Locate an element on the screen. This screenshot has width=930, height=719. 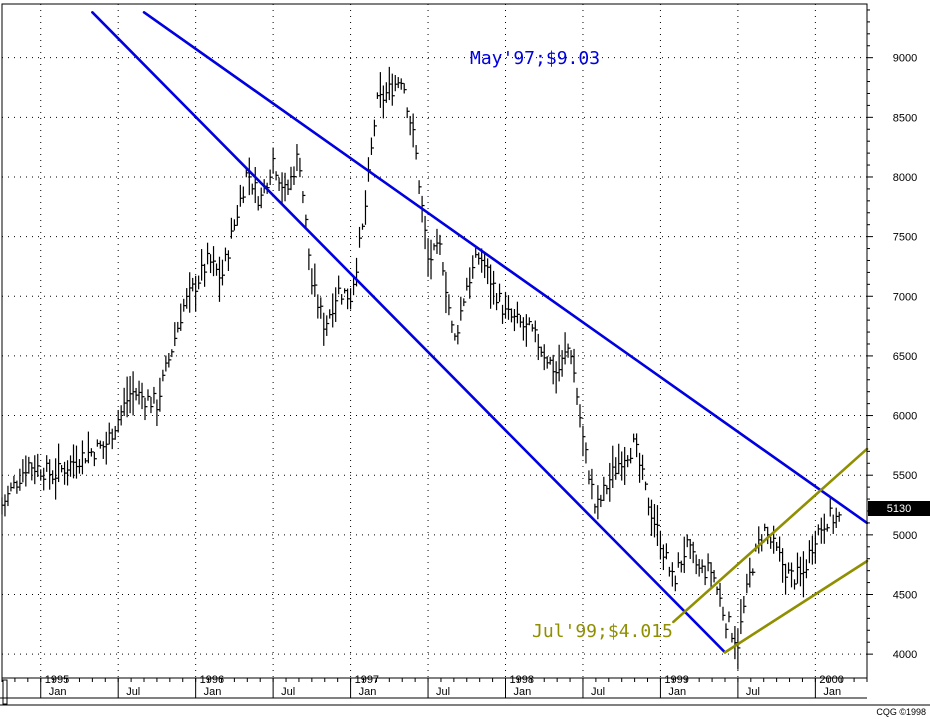
last-price-label: 5130 is located at coordinates (899, 509).